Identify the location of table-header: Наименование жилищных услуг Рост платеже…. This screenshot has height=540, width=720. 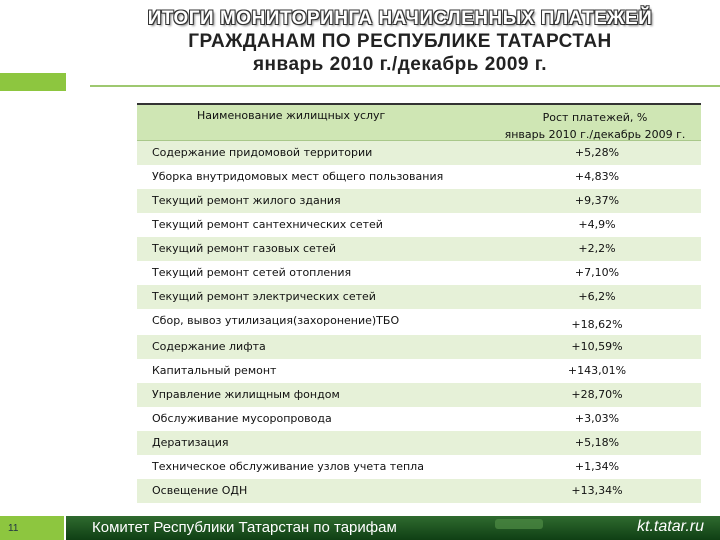
(419, 122).